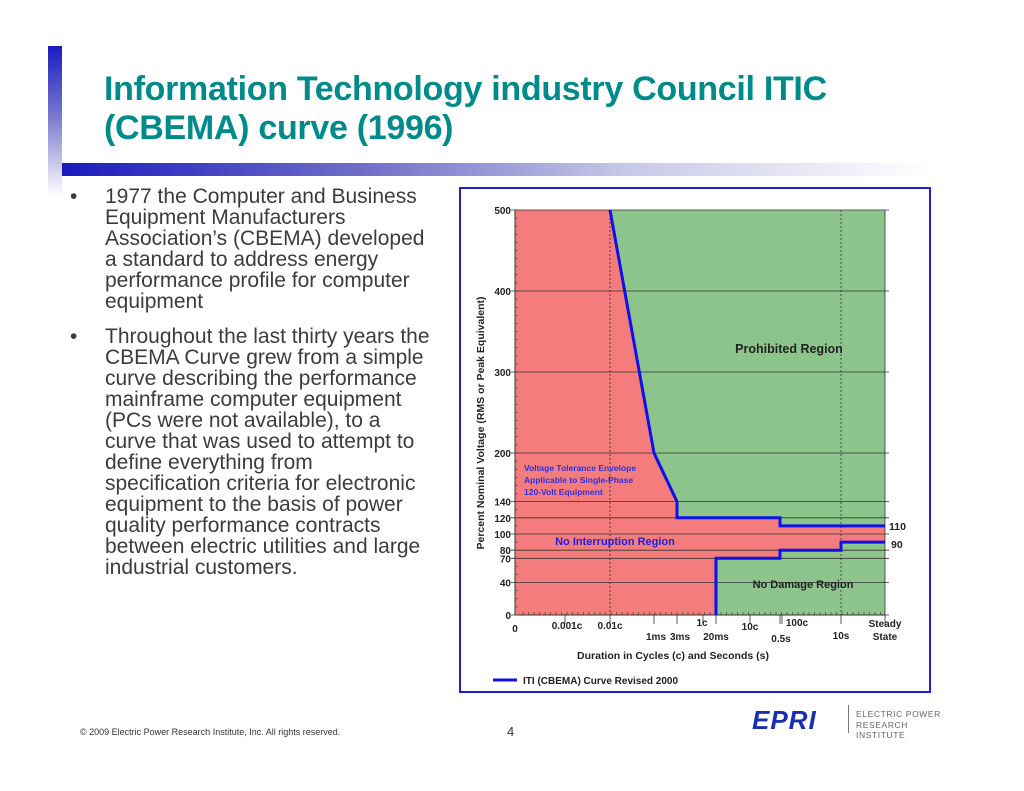  What do you see at coordinates (567, 626) in the screenshot?
I see `x-tick-label: 0.001c` at bounding box center [567, 626].